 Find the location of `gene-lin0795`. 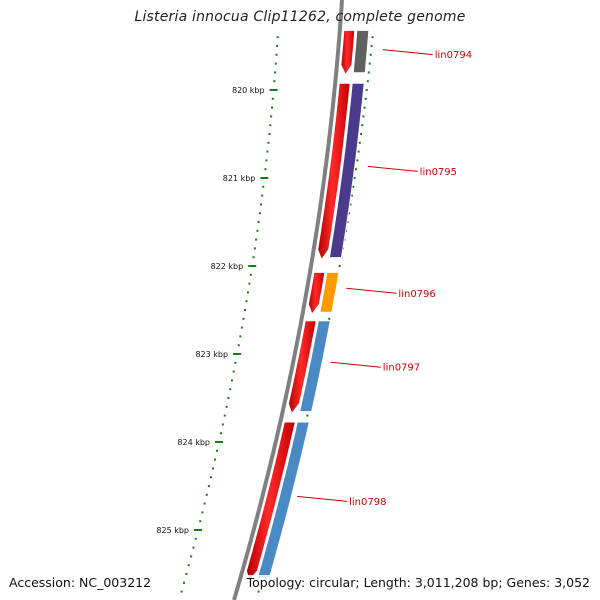

gene-lin0795 is located at coordinates (341, 171).